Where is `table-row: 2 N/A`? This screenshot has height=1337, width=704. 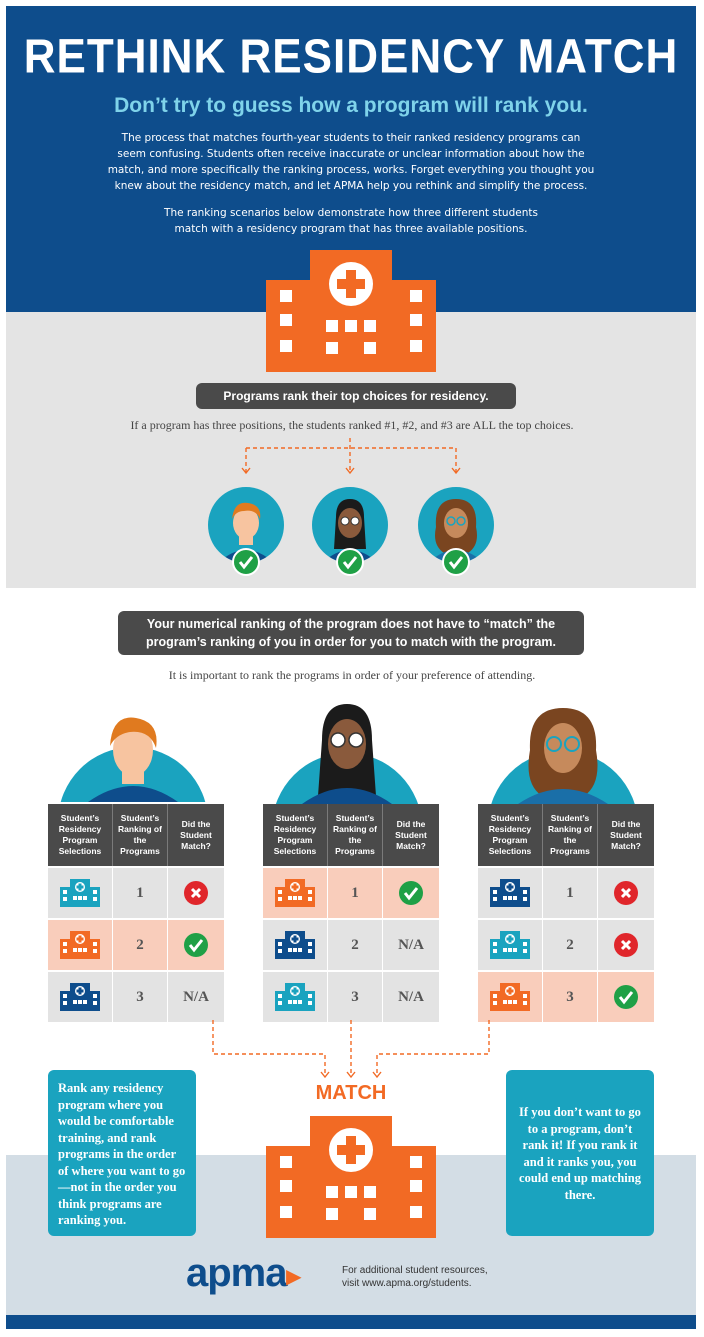
table-row: 2 N/A is located at coordinates (351, 945).